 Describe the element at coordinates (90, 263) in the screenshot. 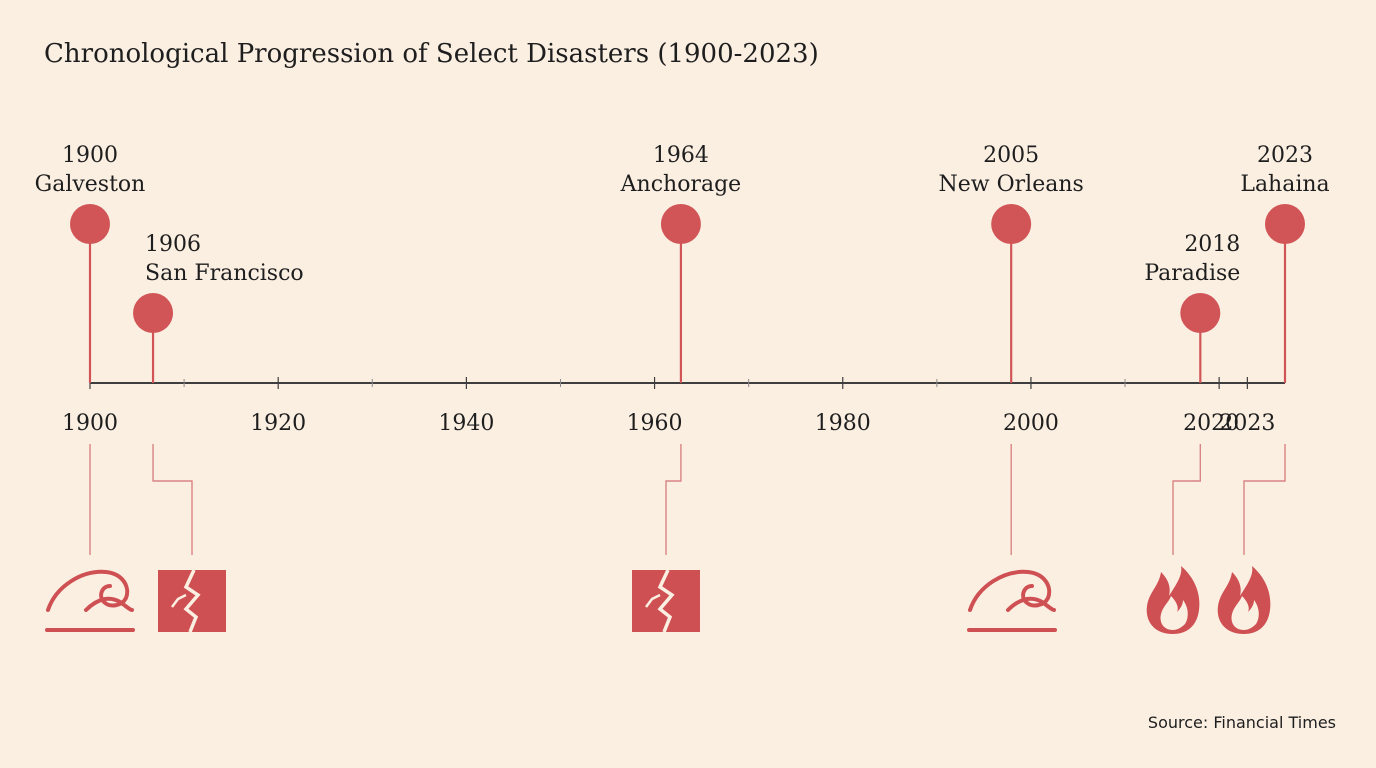

I see `event-0: 1900 Galveston` at that location.